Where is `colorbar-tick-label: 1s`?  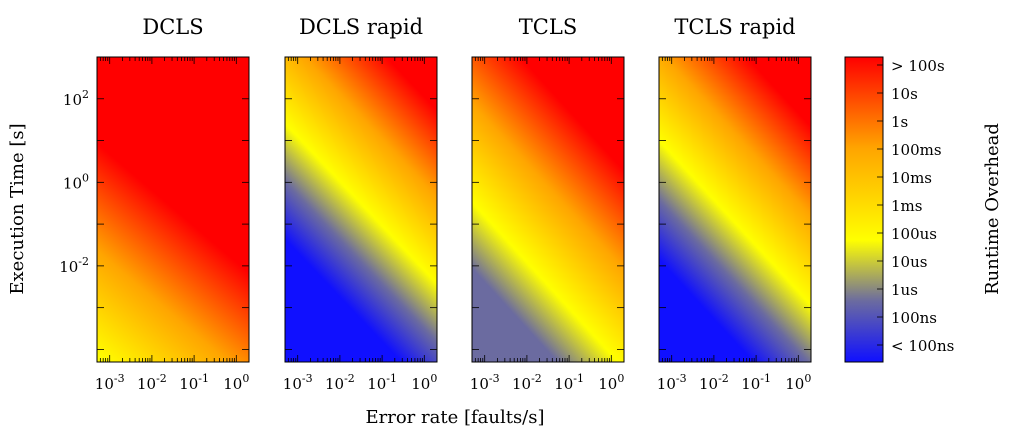
colorbar-tick-label: 1s is located at coordinates (899, 122).